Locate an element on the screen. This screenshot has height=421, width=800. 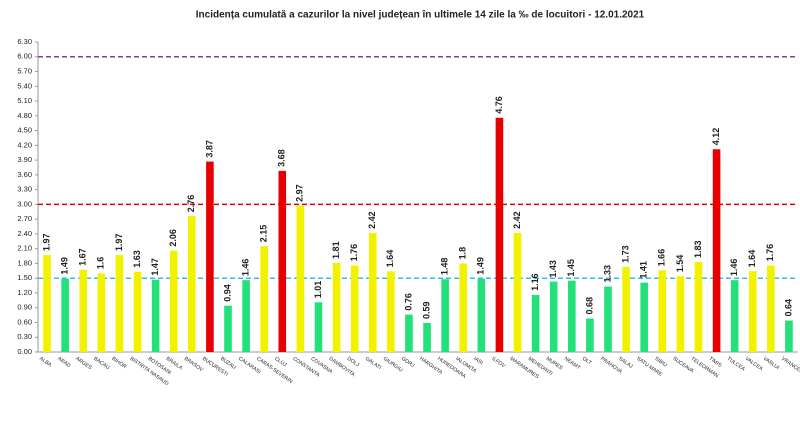
value-label: 1.8 is located at coordinates (463, 253).